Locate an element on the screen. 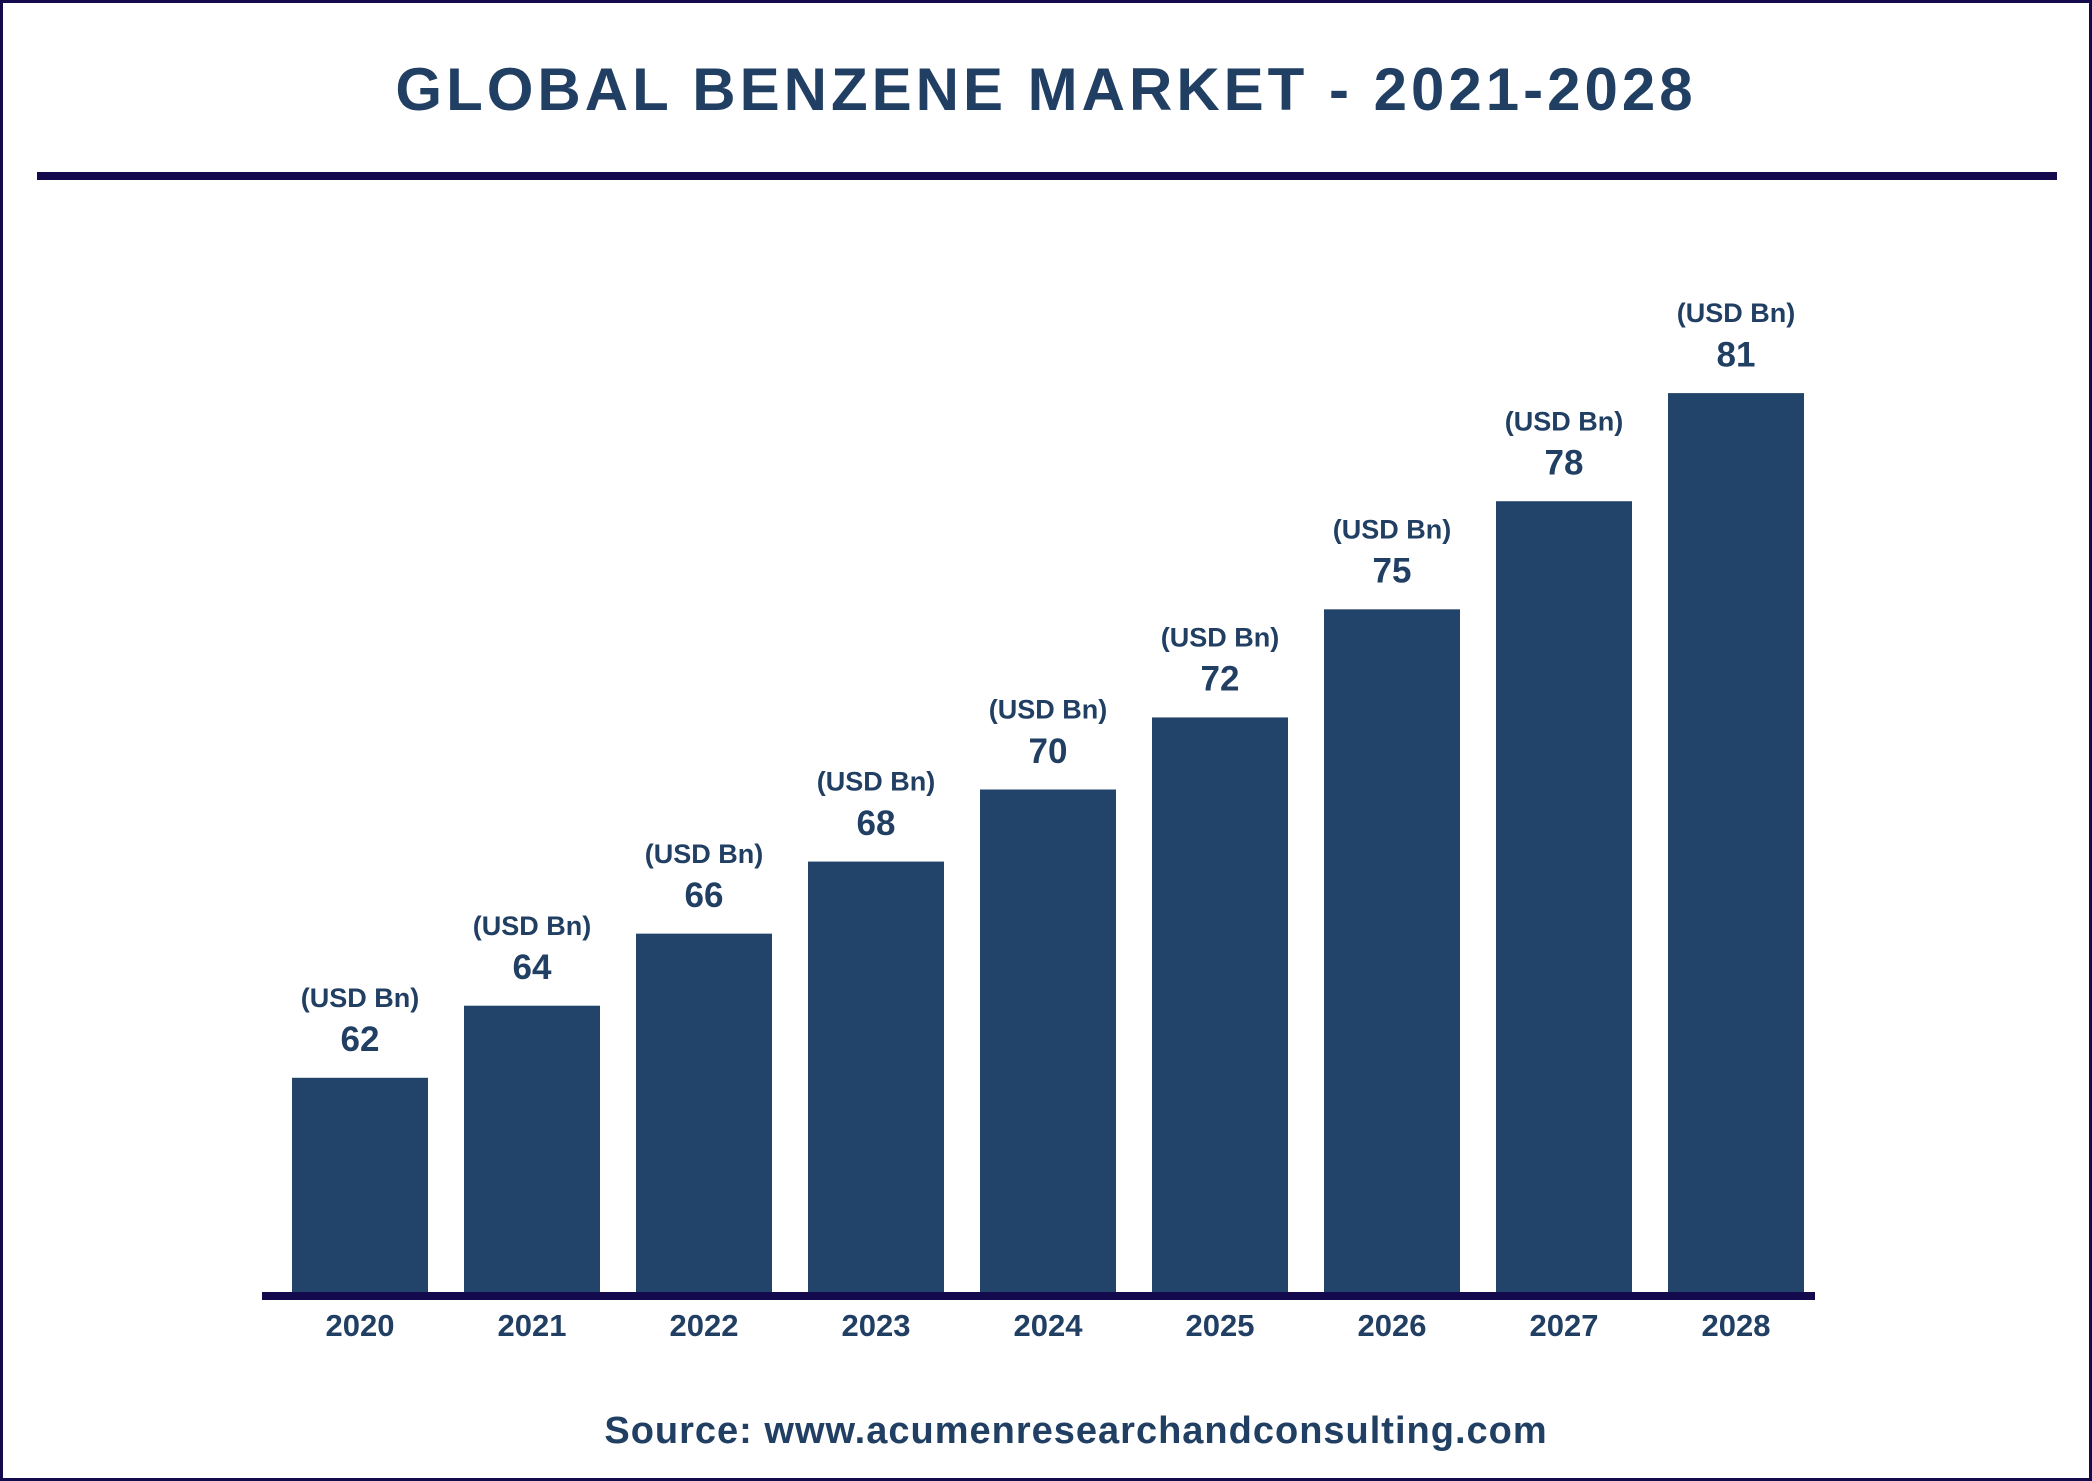  value-label: 70 is located at coordinates (1048, 751).